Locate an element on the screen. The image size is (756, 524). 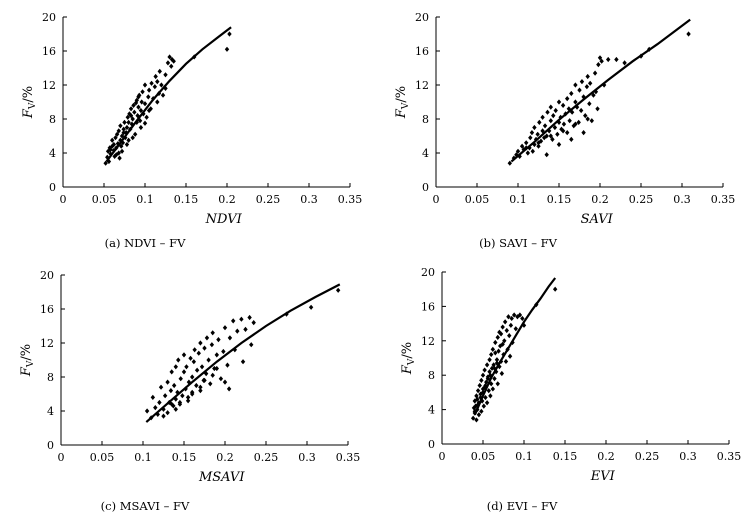
x-tick-label: 0.2 is located at coordinates (606, 456).